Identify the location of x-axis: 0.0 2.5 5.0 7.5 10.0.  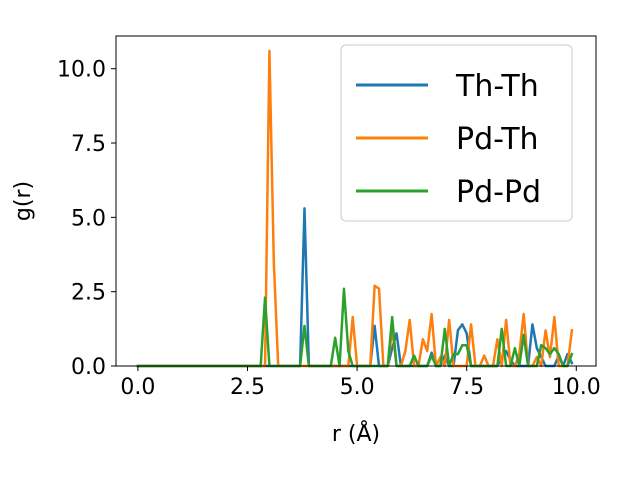
(360, 383).